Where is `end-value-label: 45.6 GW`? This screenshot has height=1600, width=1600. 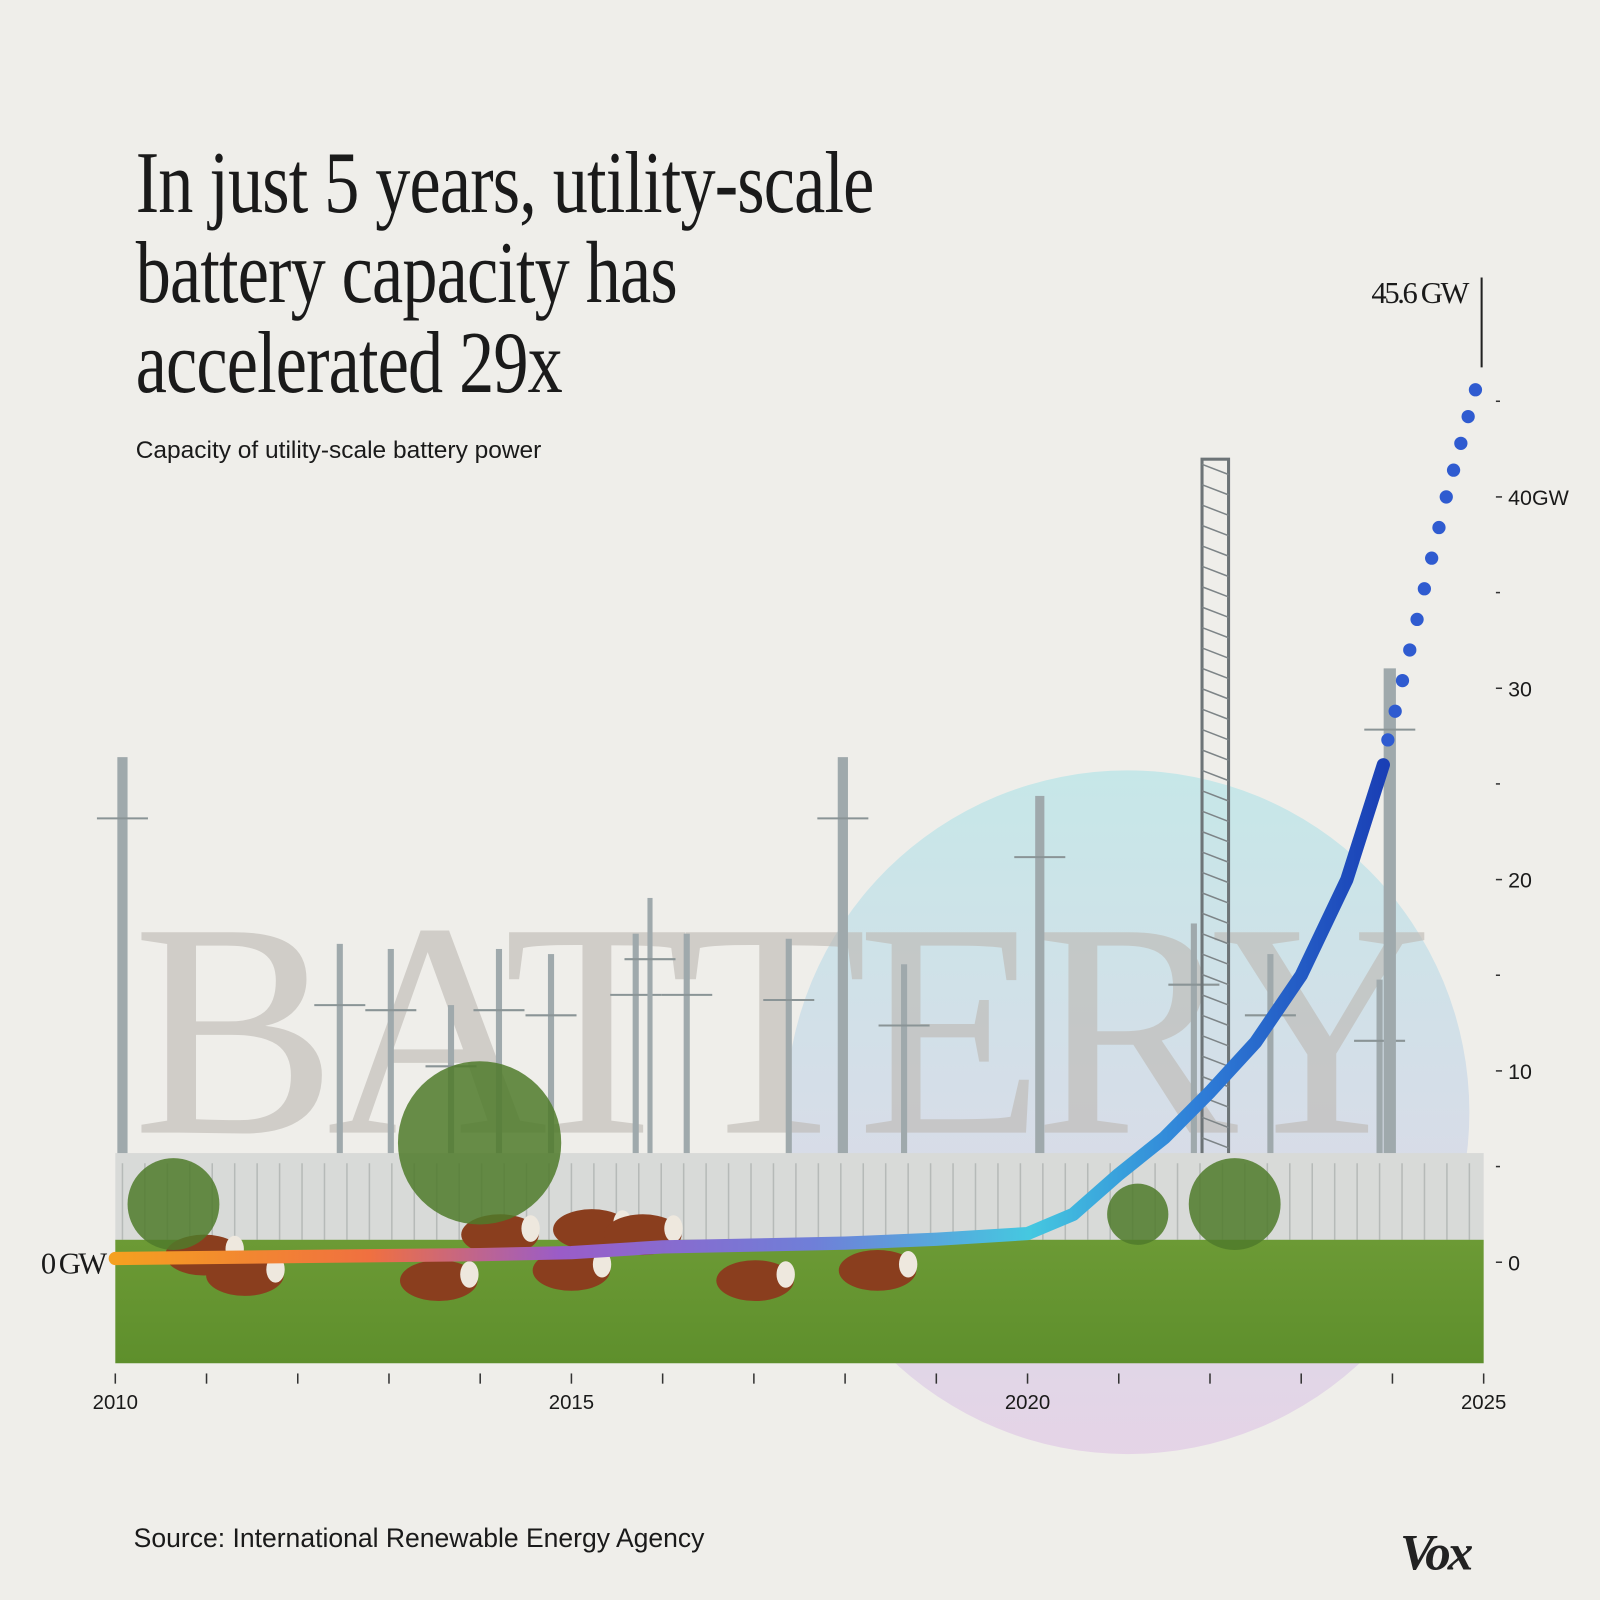
end-value-label: 45.6 GW is located at coordinates (1420, 293).